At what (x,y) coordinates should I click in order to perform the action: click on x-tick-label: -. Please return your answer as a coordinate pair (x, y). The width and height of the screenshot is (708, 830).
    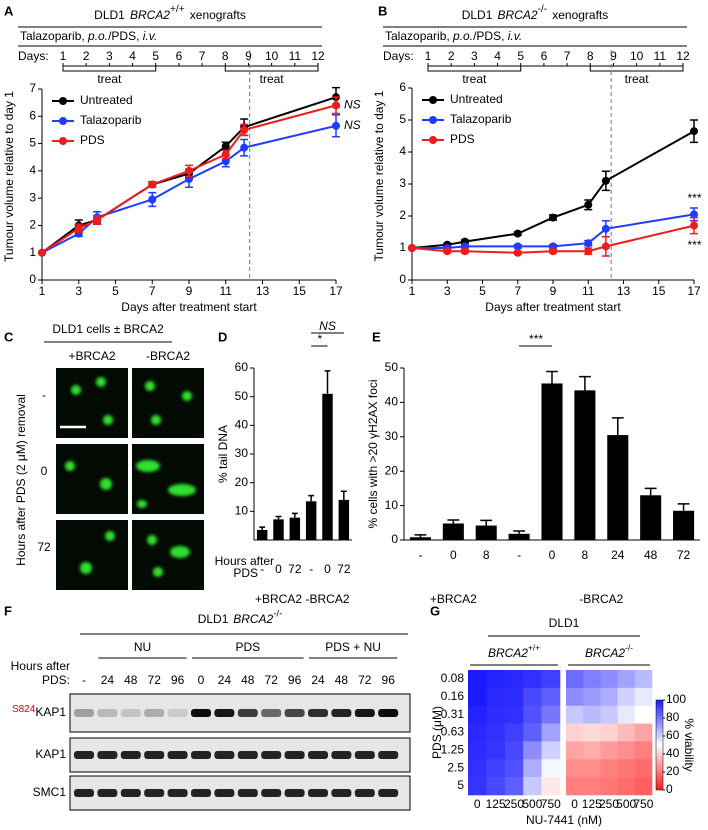
    Looking at the image, I should click on (519, 555).